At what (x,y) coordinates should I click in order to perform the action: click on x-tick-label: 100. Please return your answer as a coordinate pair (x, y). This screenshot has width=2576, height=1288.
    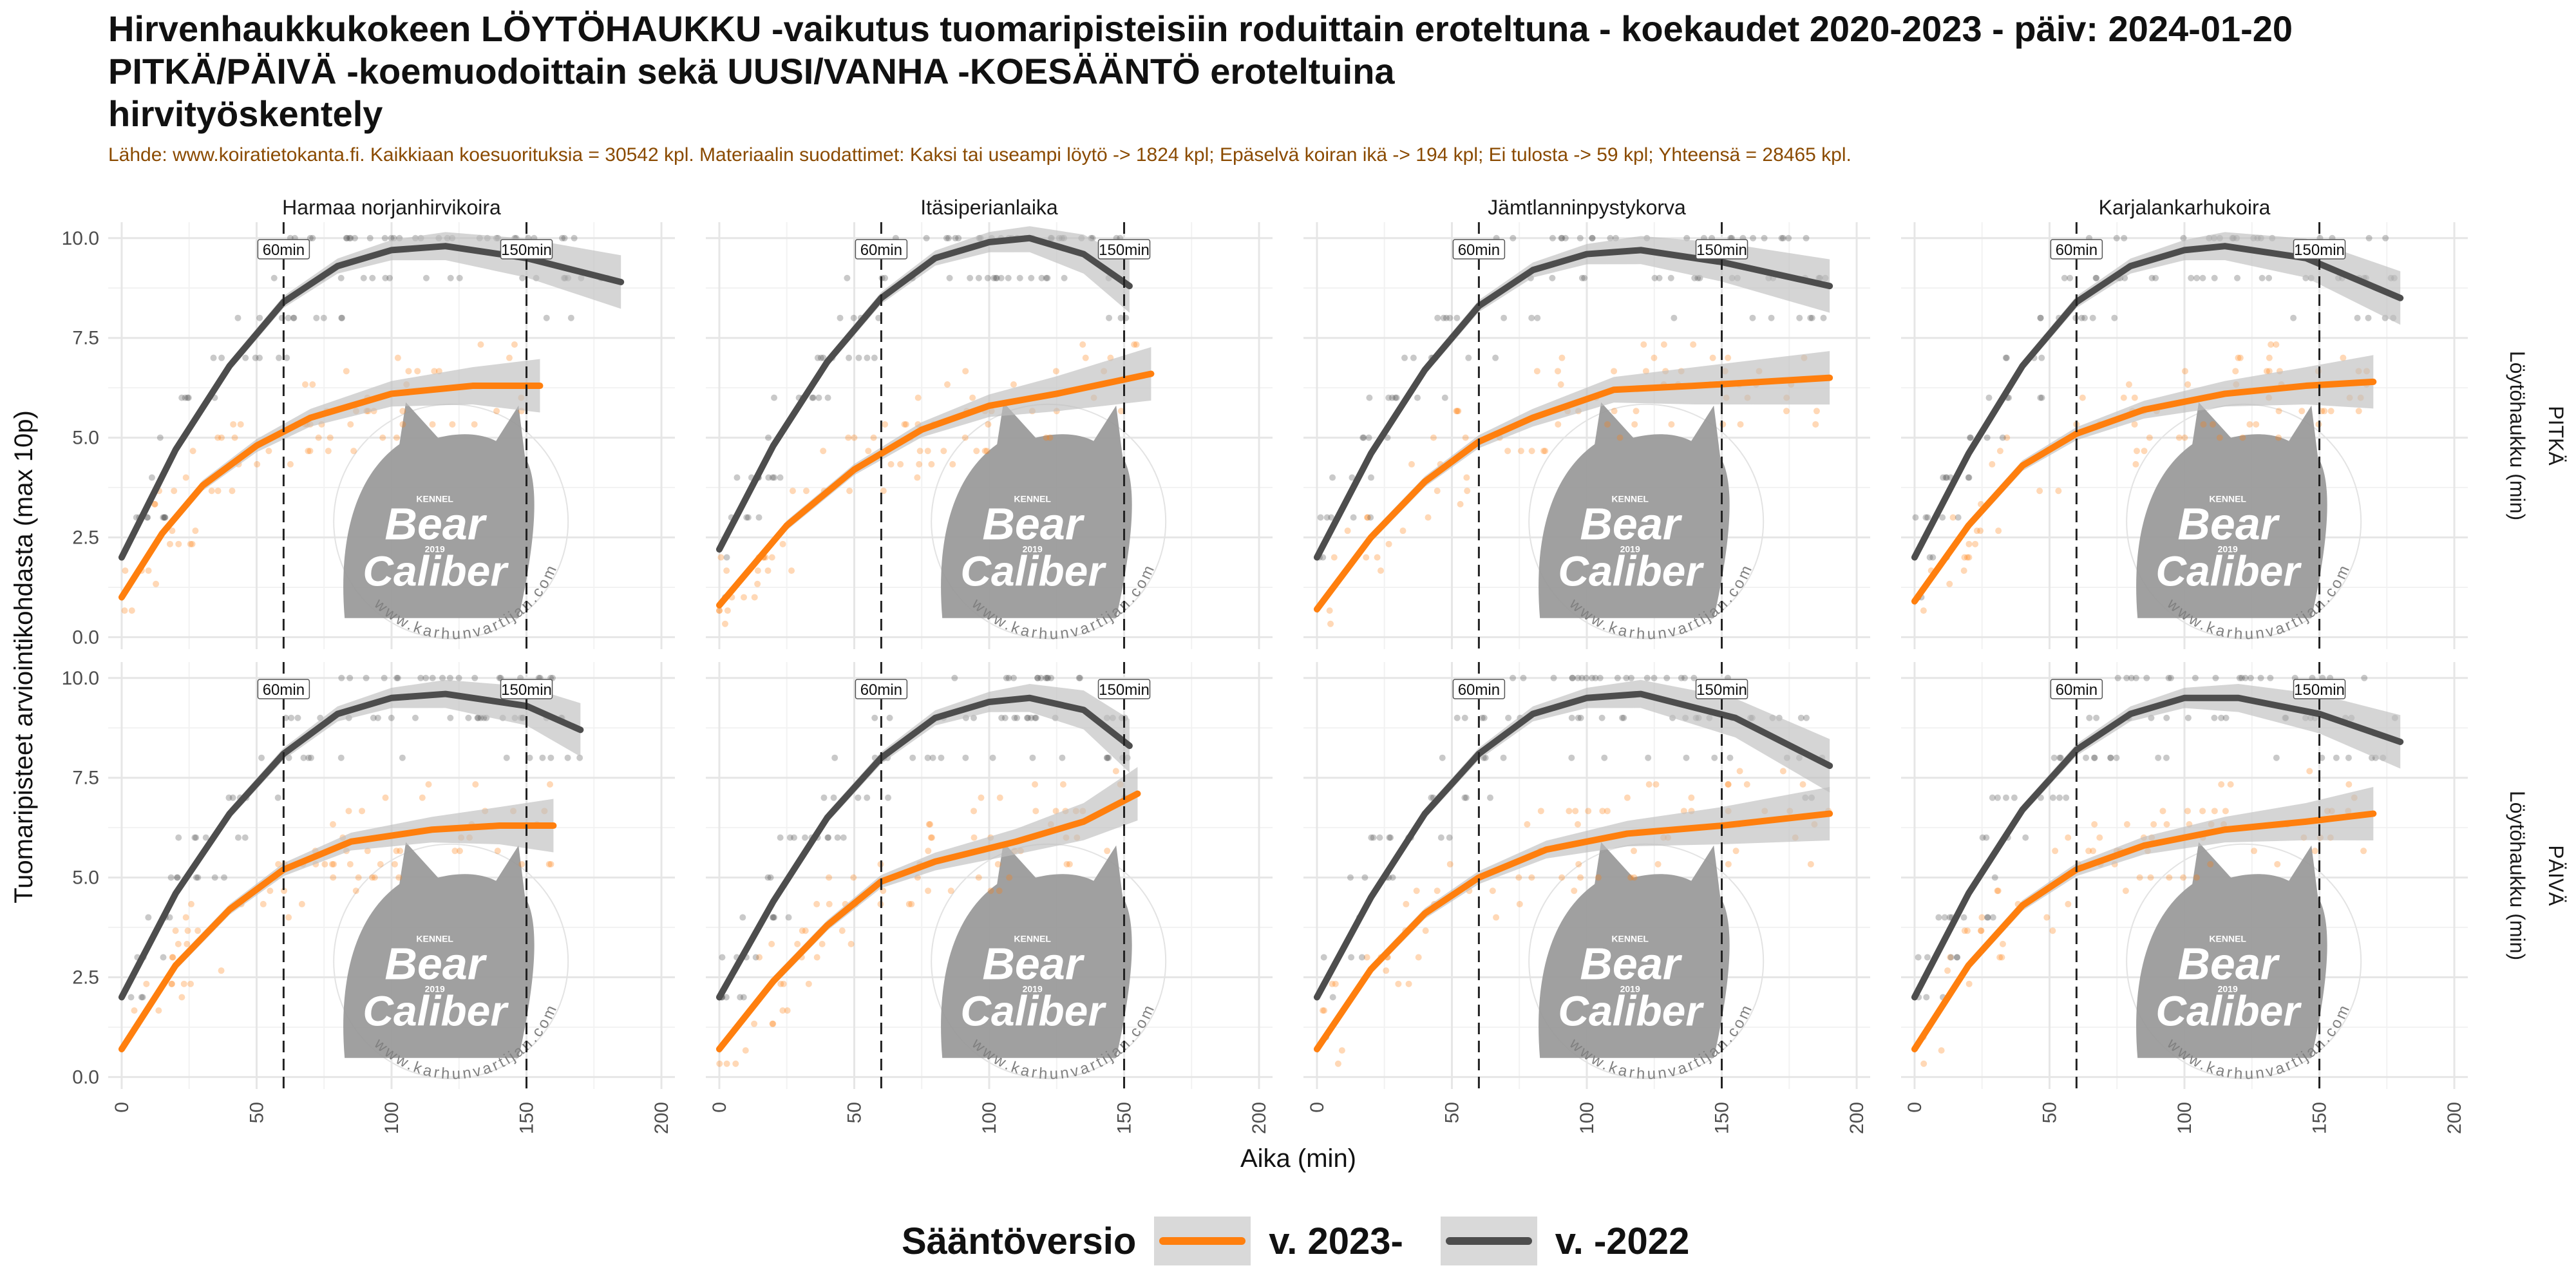
    Looking at the image, I should click on (391, 1118).